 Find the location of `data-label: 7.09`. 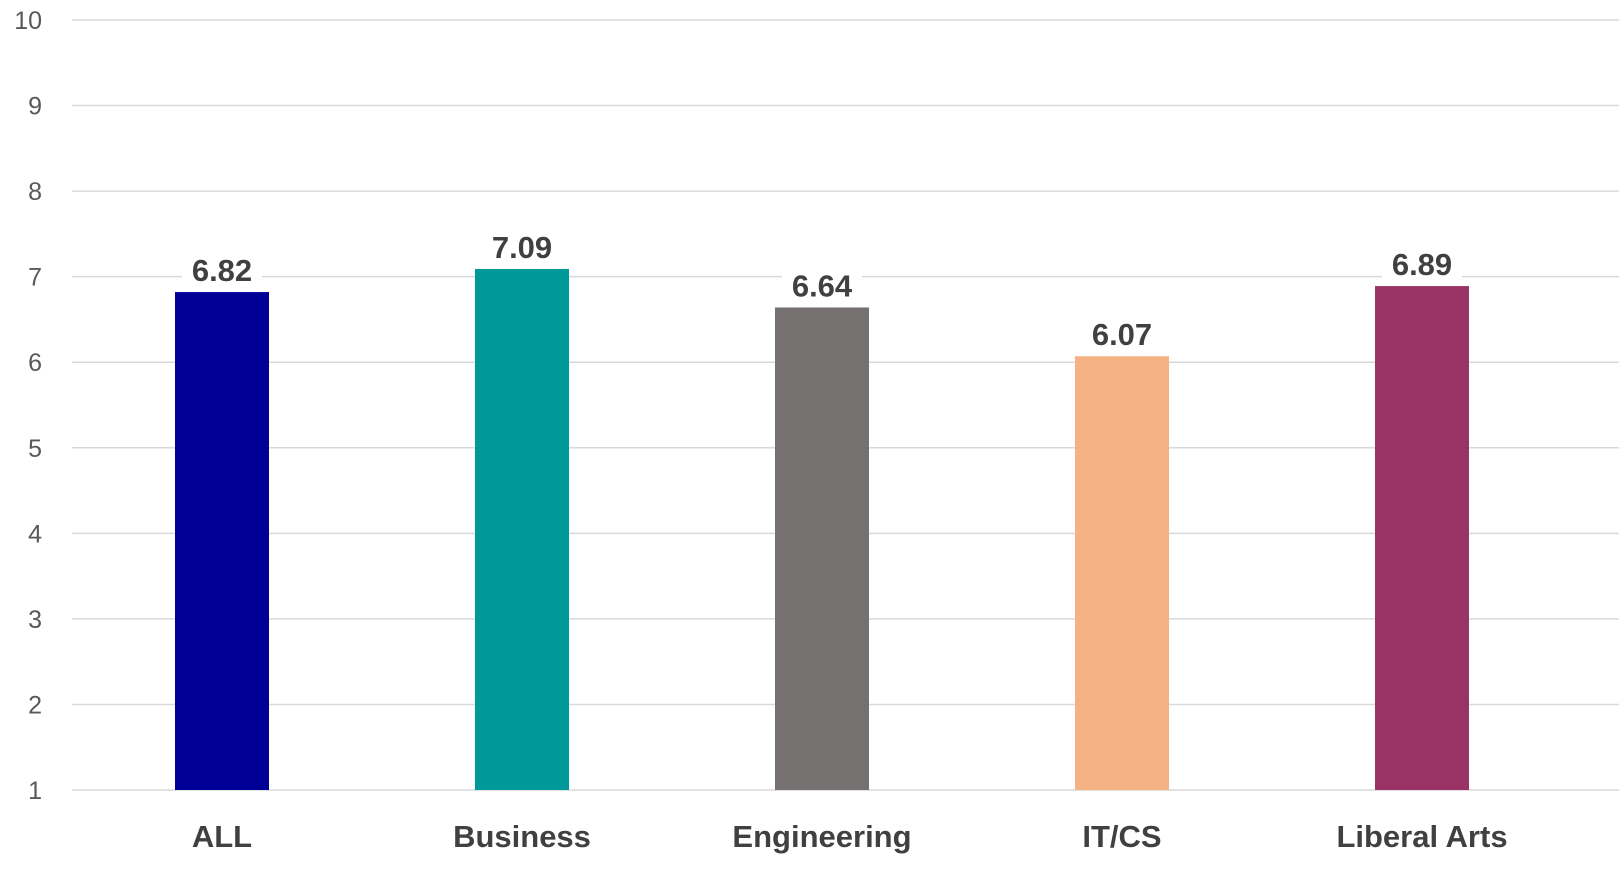

data-label: 7.09 is located at coordinates (522, 247).